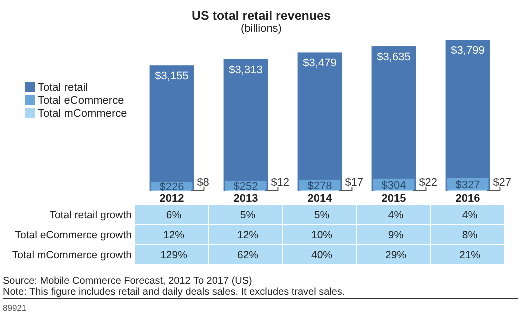 This screenshot has height=323, width=523. Describe the element at coordinates (320, 64) in the screenshot. I see `data-label: $3,479` at that location.